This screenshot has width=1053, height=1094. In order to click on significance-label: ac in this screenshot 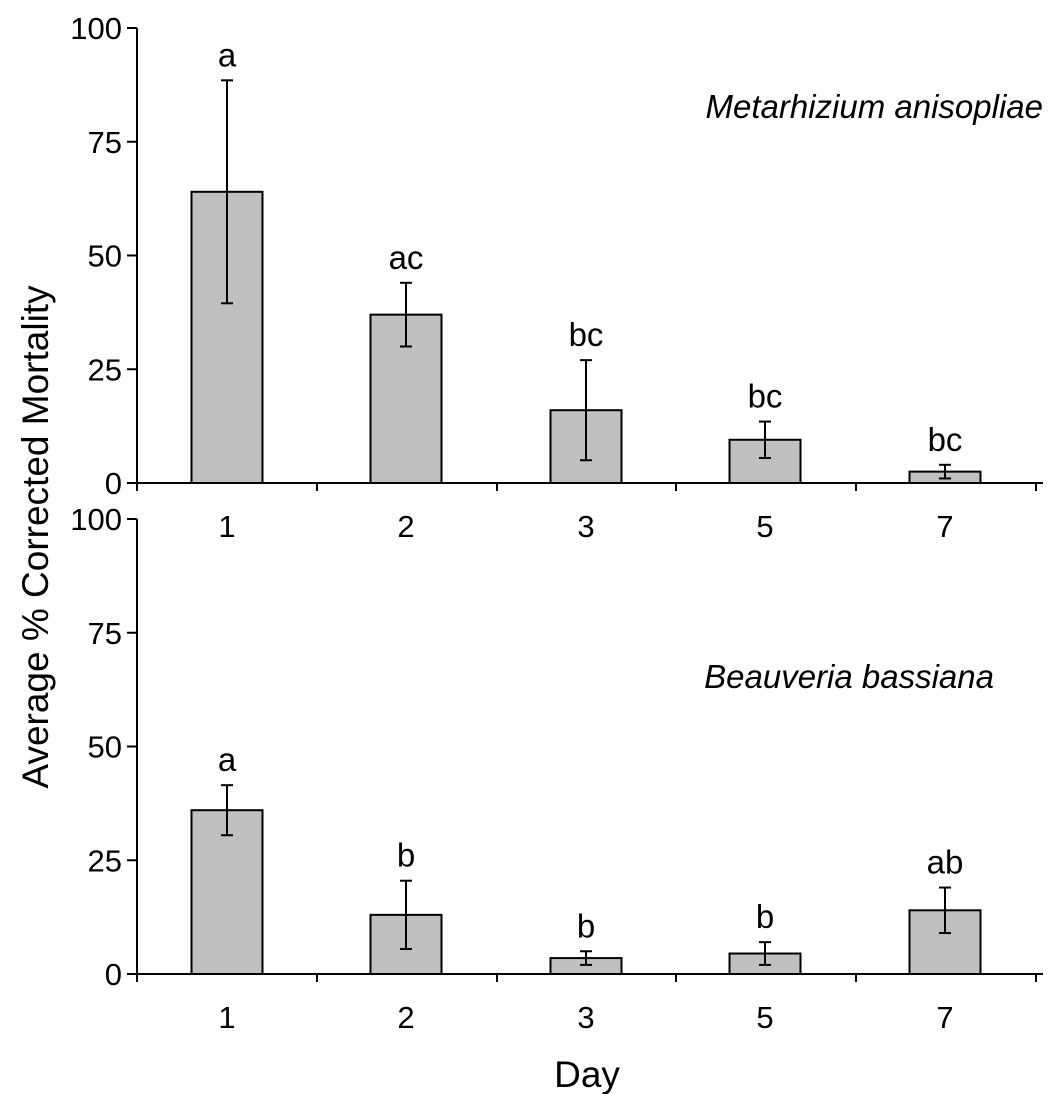, I will do `click(406, 257)`.